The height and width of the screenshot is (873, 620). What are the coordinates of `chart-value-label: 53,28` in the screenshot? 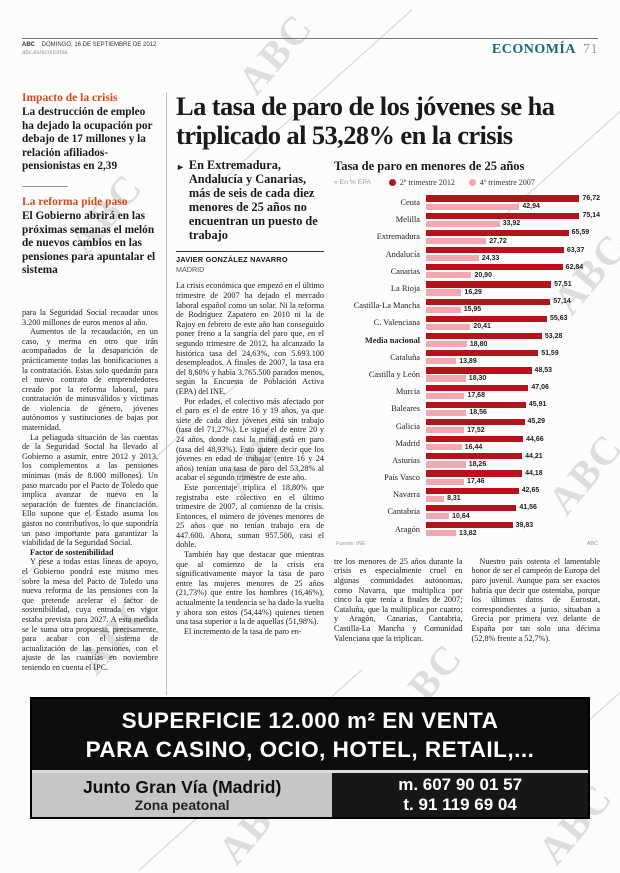 It's located at (553, 336).